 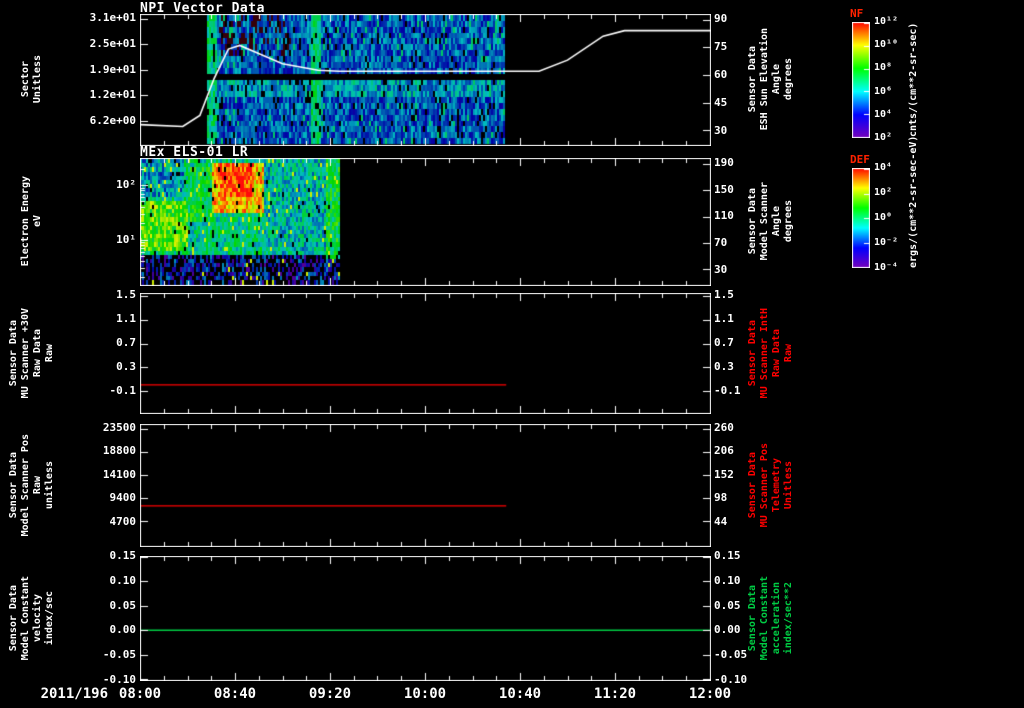 What do you see at coordinates (123, 605) in the screenshot?
I see `y-tick-label-left: 0.05` at bounding box center [123, 605].